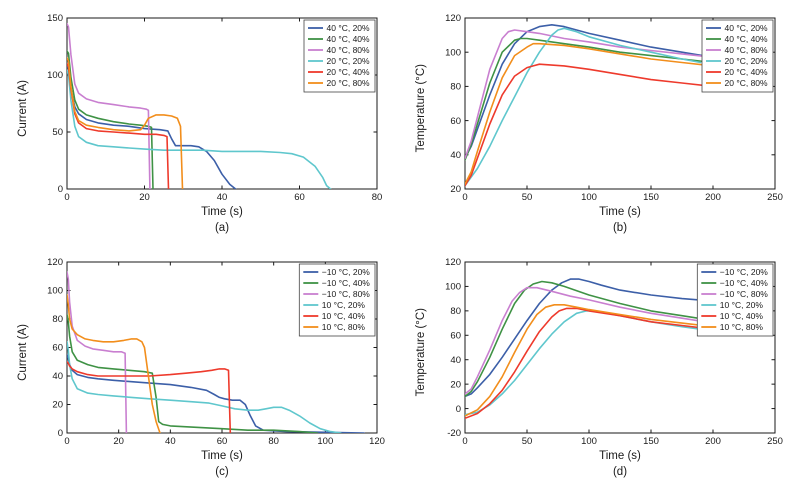 The width and height of the screenshot is (800, 492). What do you see at coordinates (421, 352) in the screenshot?
I see `y-axis-label-d: Temperature (°C)` at bounding box center [421, 352].